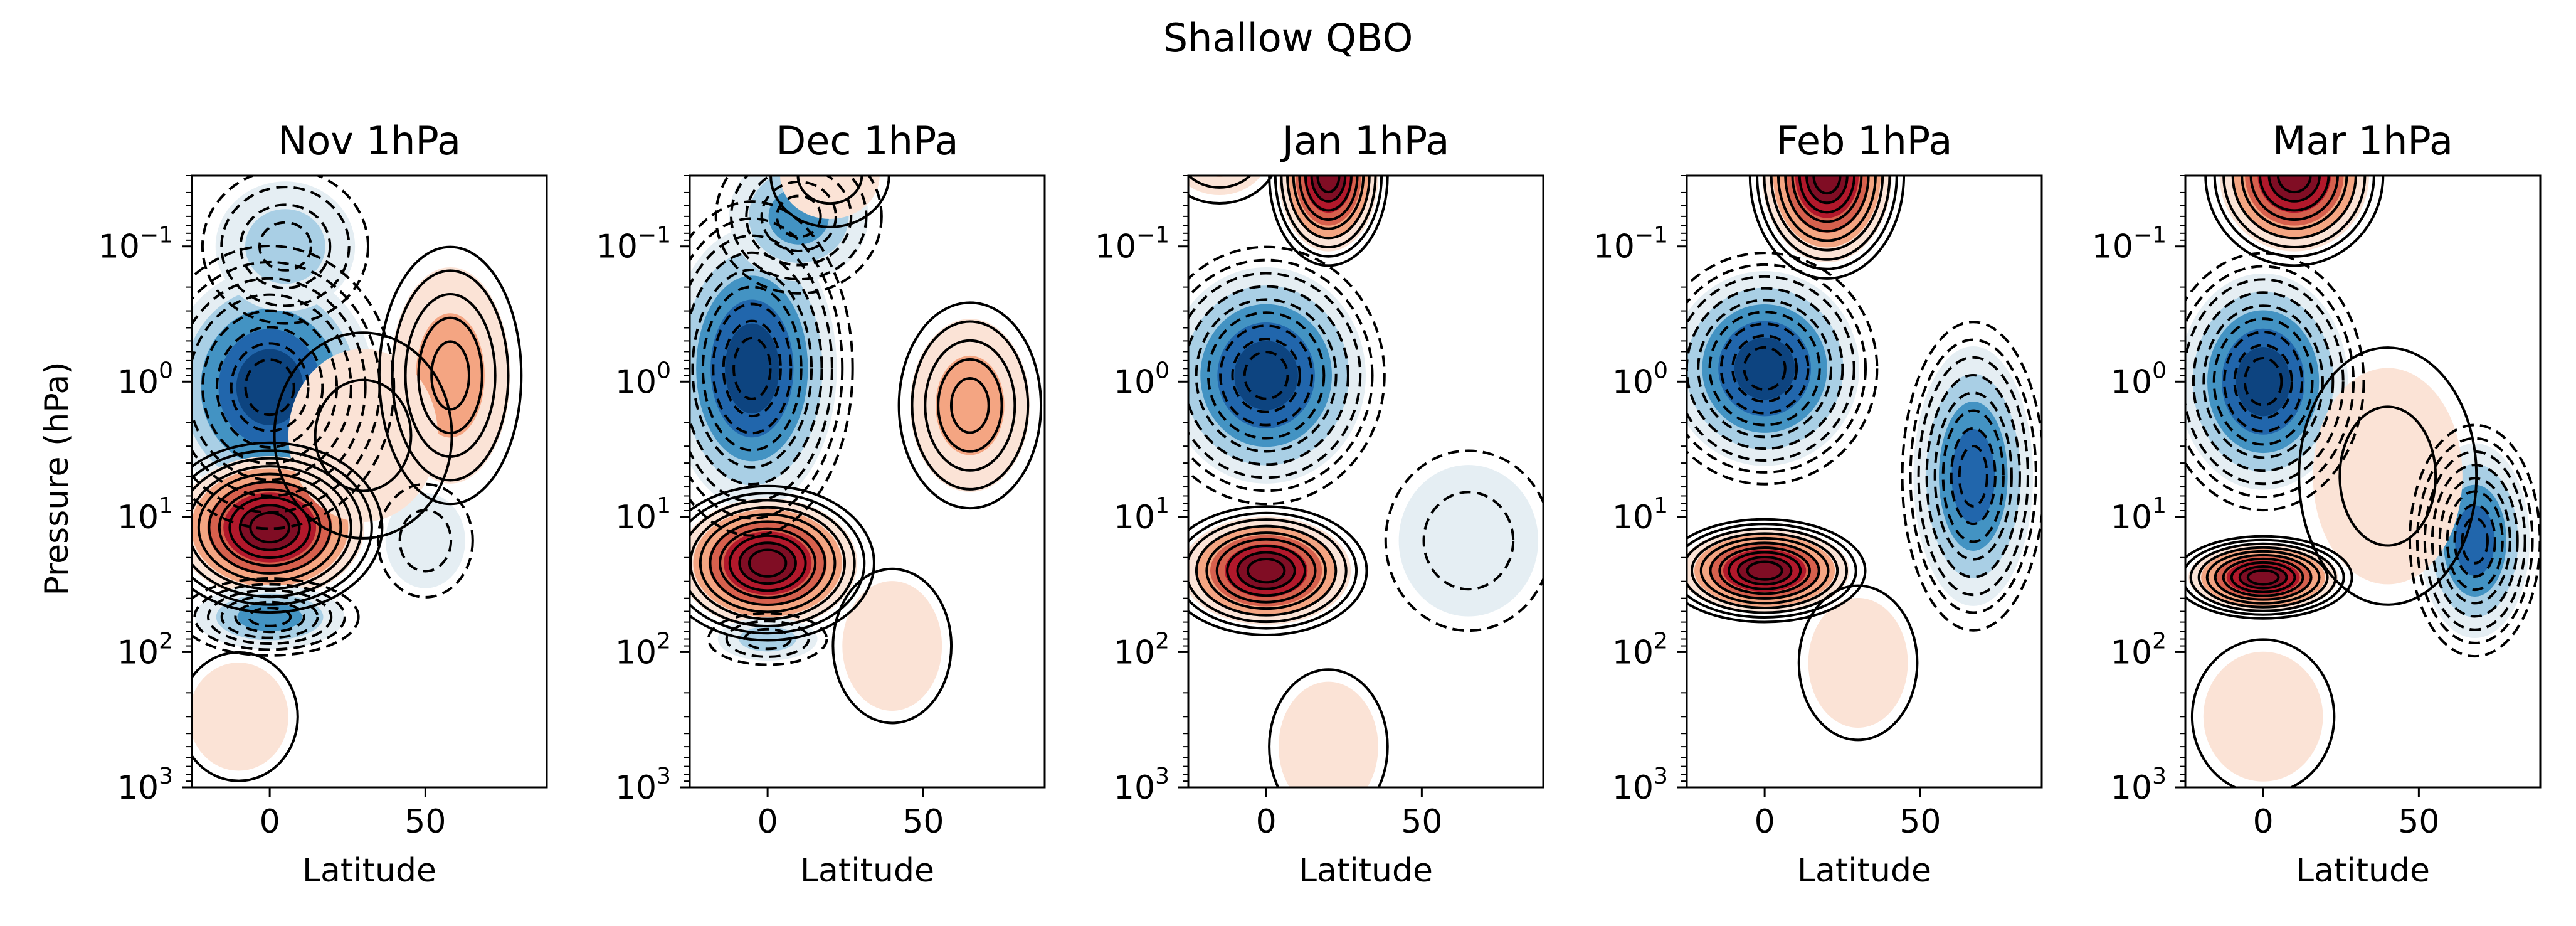  Describe the element at coordinates (633, 244) in the screenshot. I see `y-tick-label: 10⁻¹` at that location.